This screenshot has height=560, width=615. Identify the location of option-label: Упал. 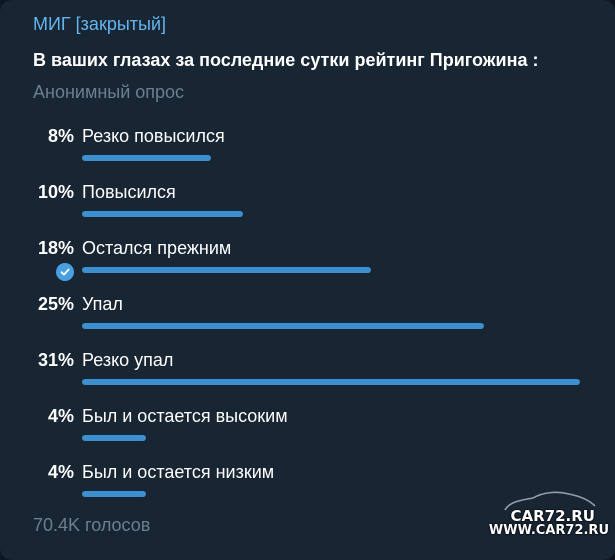
(102, 304).